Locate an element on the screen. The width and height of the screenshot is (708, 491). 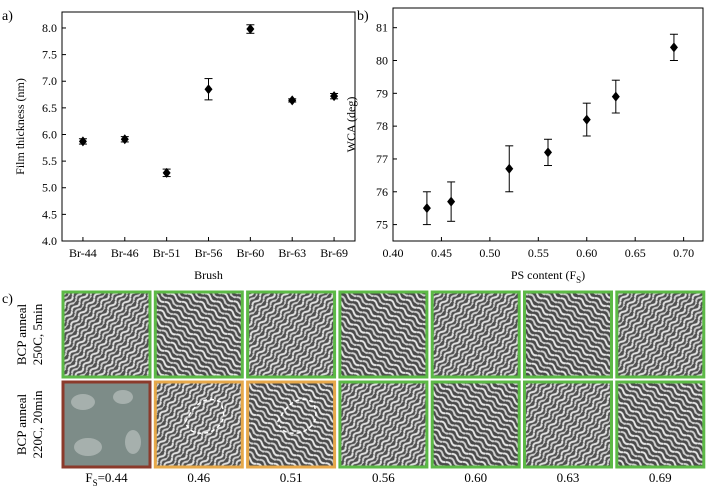
y-tick-label: 4.5 is located at coordinates (49, 214).